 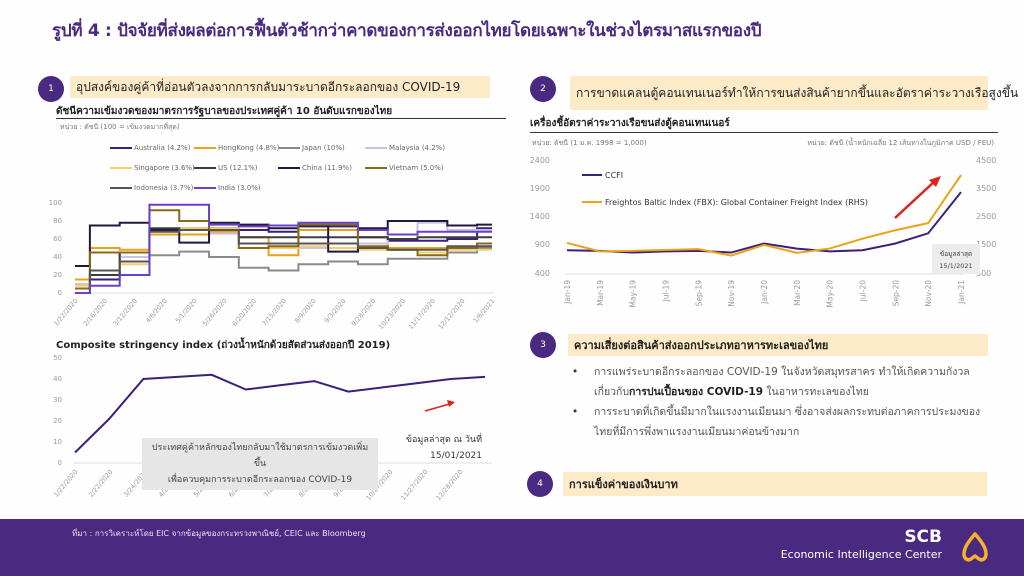 What do you see at coordinates (589, 143) in the screenshot?
I see `chart3-unit-left: หน่วย: ดัชนี (1 ม.ค. 1998 = 1,000)` at bounding box center [589, 143].